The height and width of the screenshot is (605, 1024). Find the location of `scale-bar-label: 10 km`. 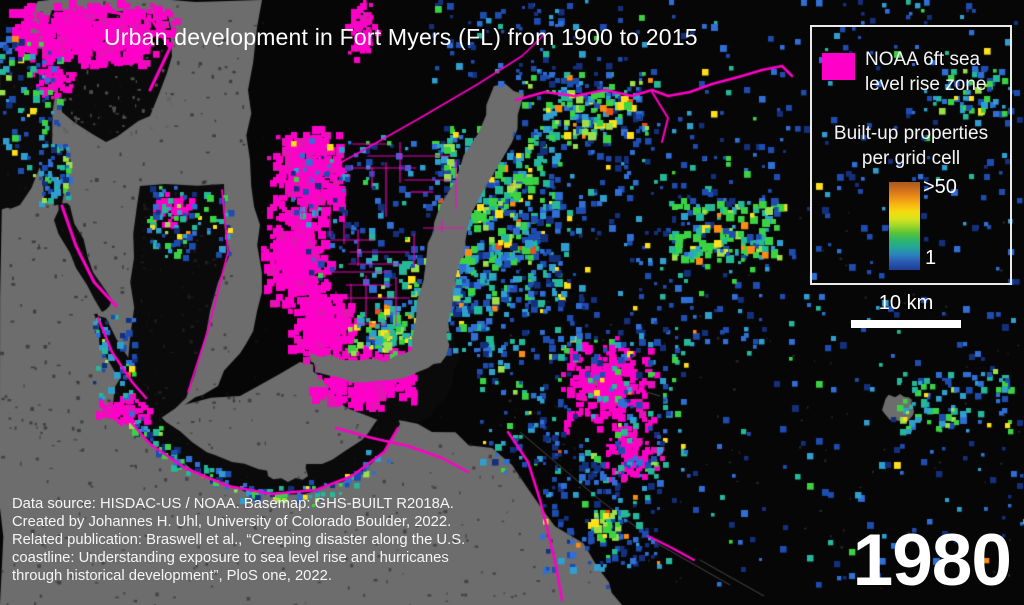

scale-bar-label: 10 km is located at coordinates (906, 303).